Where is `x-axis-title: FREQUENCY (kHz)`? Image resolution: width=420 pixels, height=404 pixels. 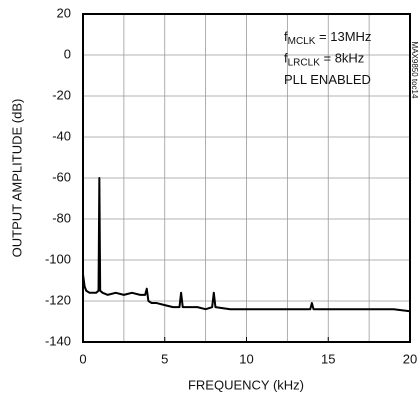
x-axis-title: FREQUENCY (kHz) is located at coordinates (246, 384).